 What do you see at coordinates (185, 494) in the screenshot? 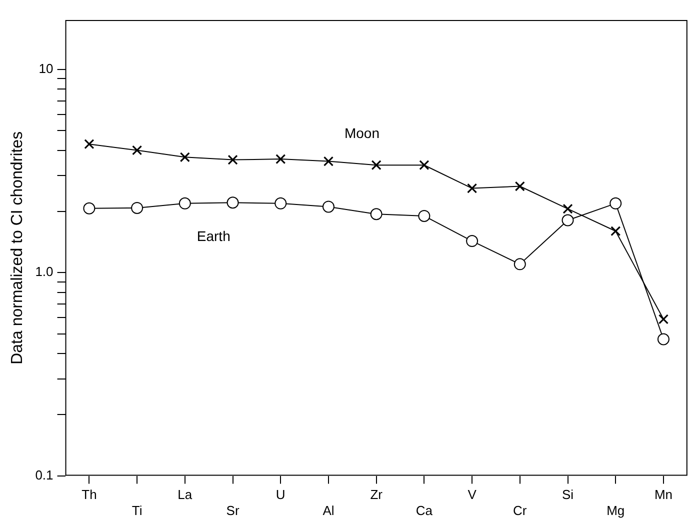
I see `x-tick-label: La` at bounding box center [185, 494].